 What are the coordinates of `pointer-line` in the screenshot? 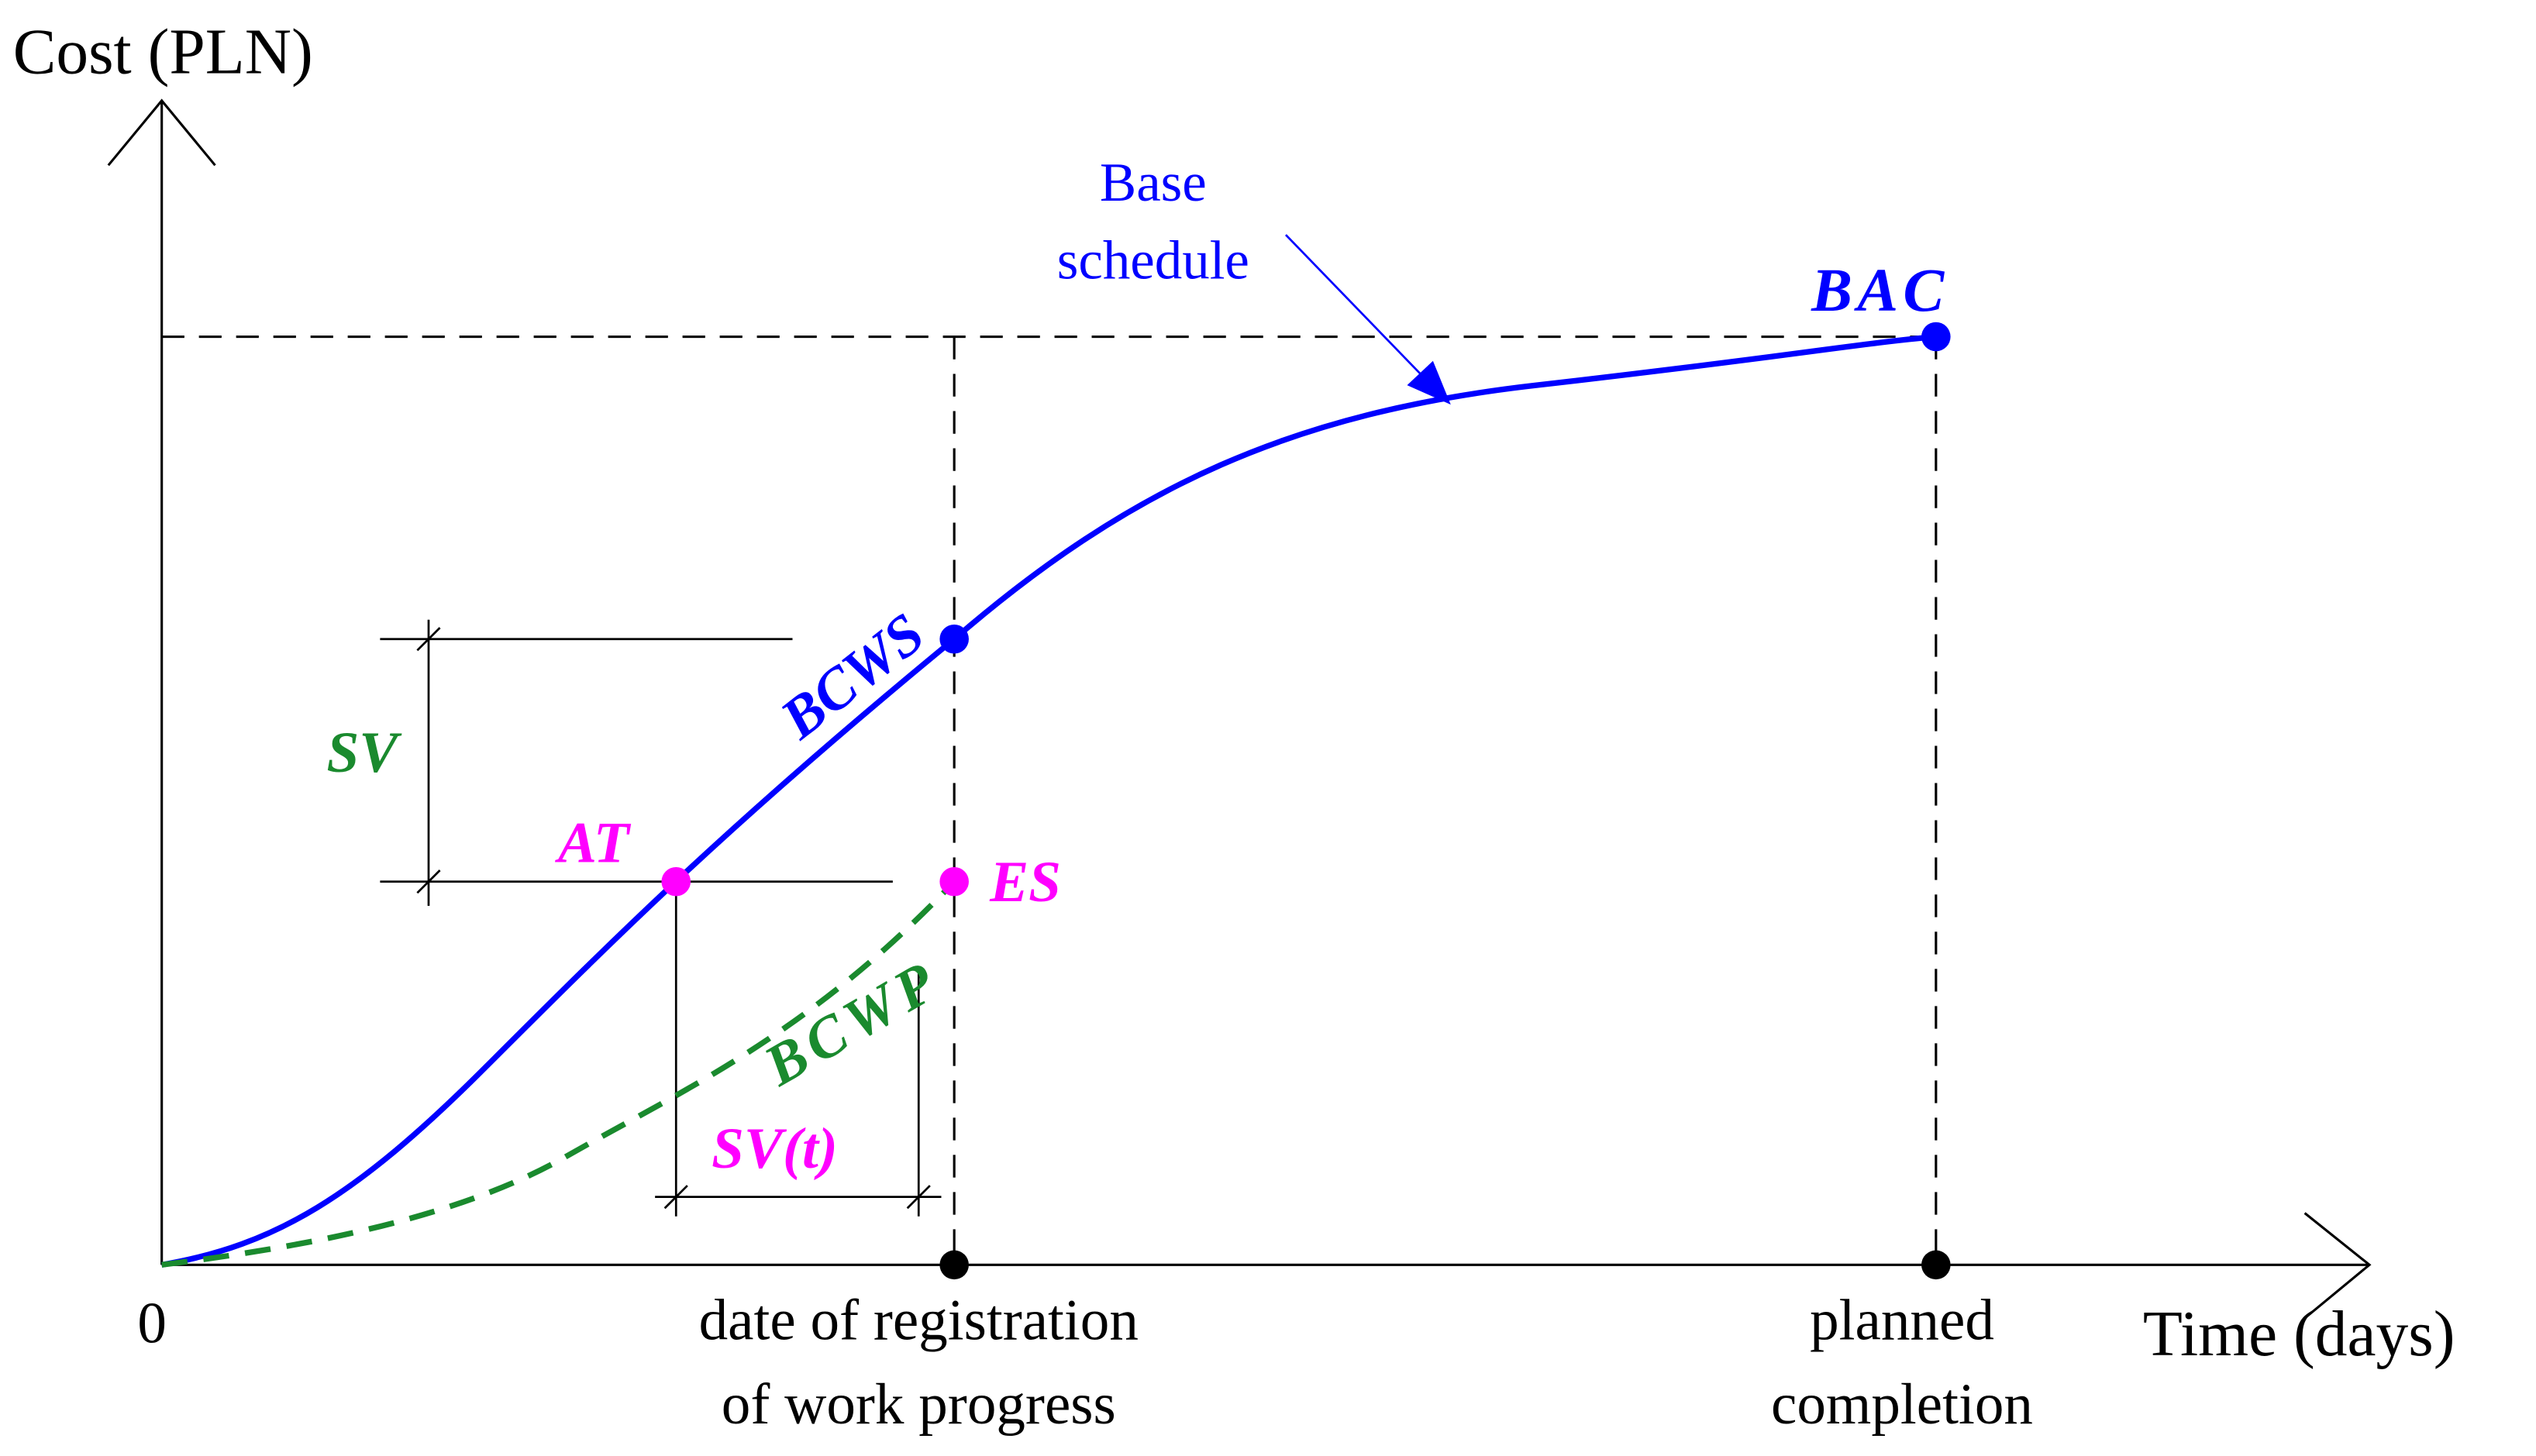 It's located at (1358, 310).